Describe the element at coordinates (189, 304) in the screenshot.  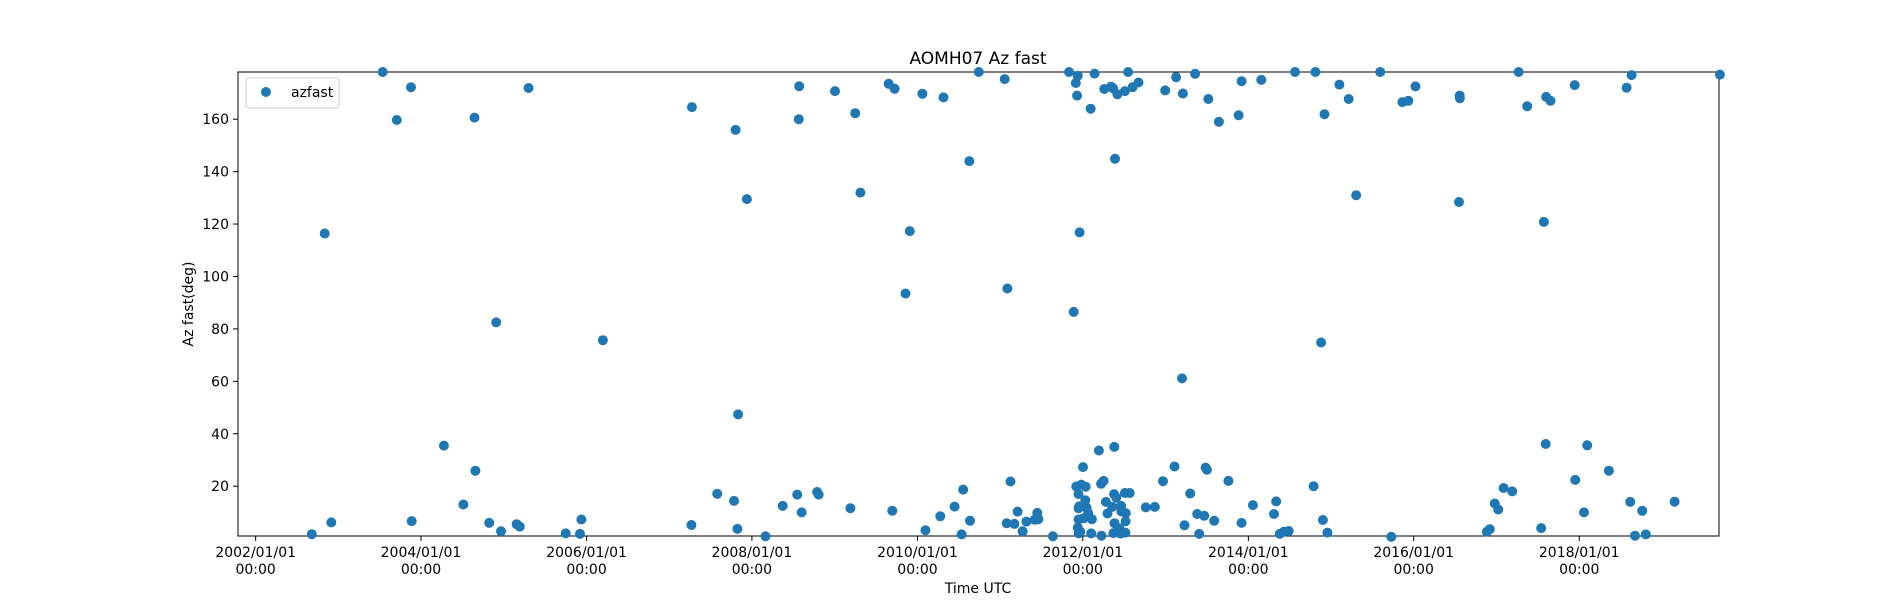
I see `y-axis-label: Az fast(deg)` at that location.